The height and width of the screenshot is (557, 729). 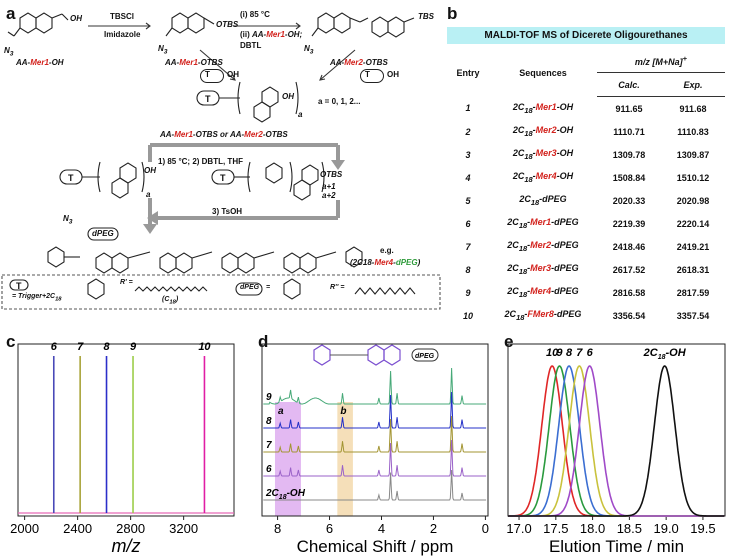 I want to click on col-mz-header: m/z [M+Na]+, so click(x=661, y=61).